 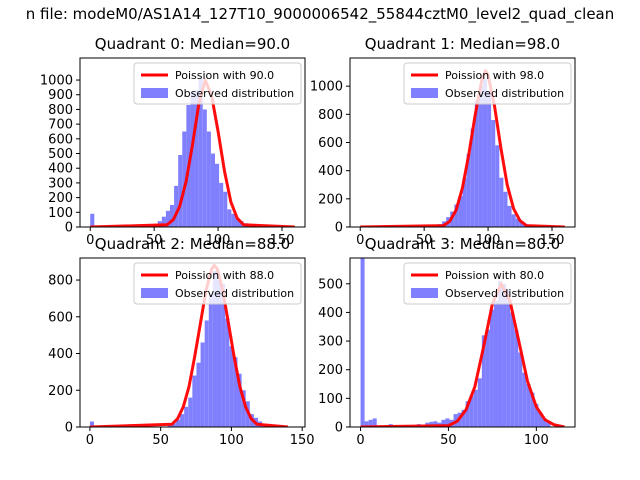 I want to click on legend-bar-label: Observed distribution, so click(x=234, y=93).